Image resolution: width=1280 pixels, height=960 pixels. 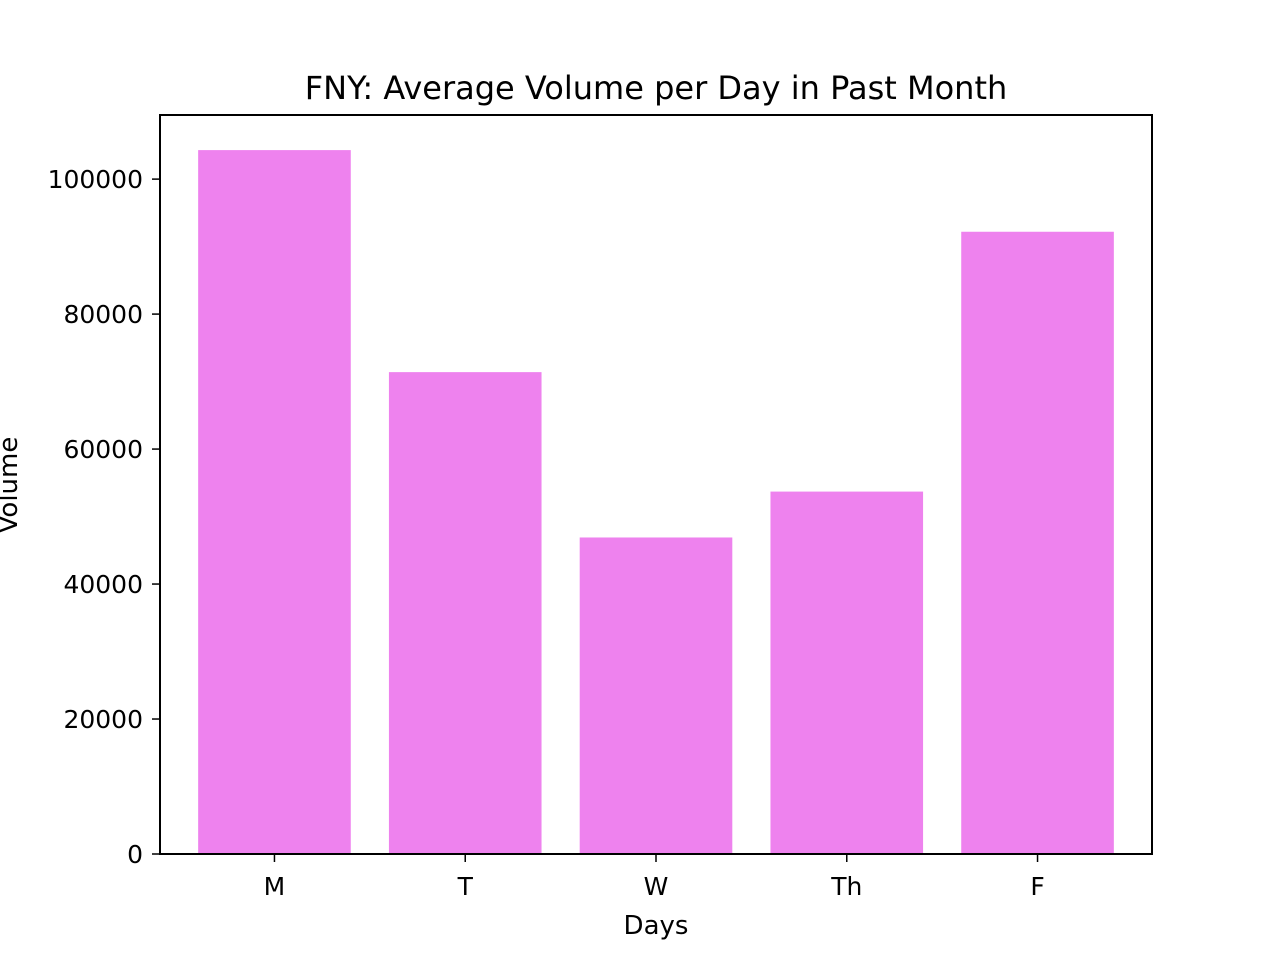 I want to click on bar-m, so click(x=274, y=502).